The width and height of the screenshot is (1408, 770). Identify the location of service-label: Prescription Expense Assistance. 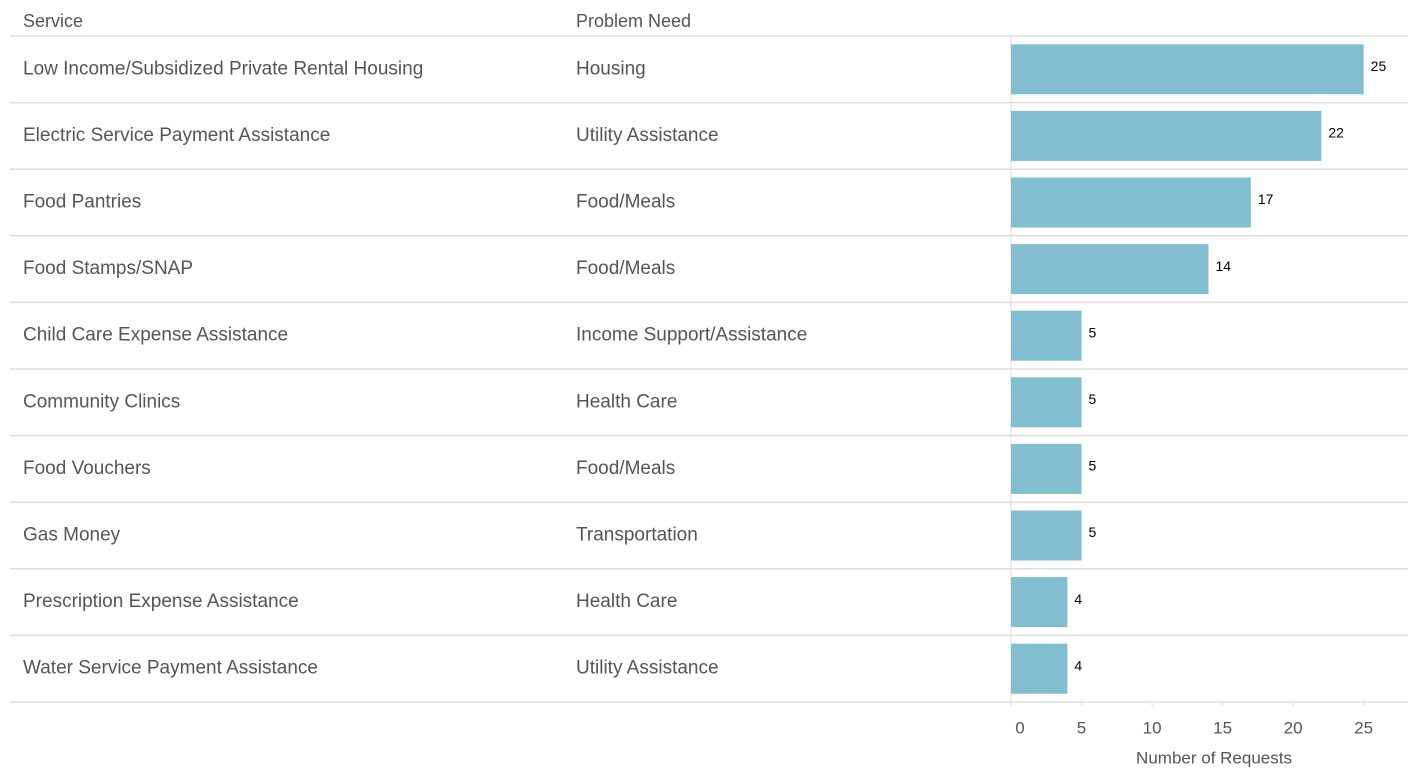
(161, 601).